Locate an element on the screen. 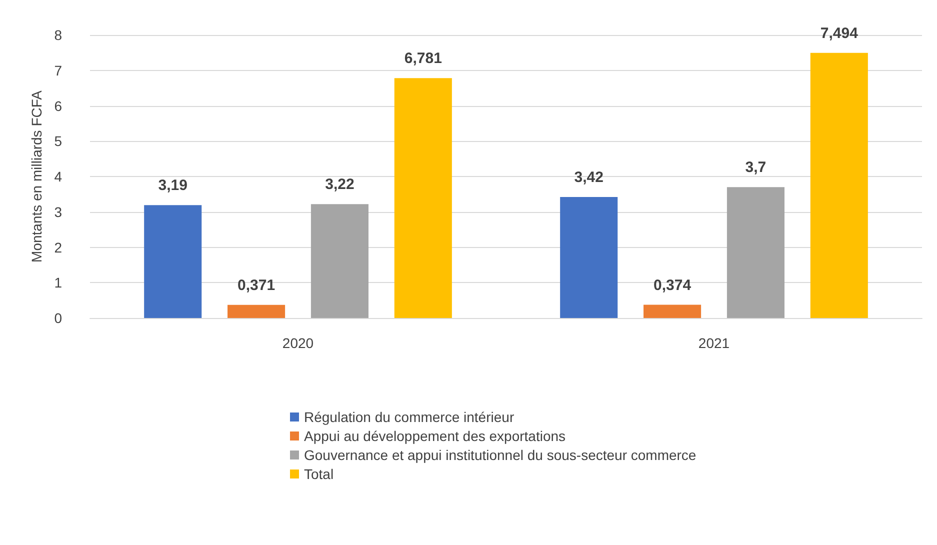 Image resolution: width=937 pixels, height=545 pixels. data-label: 0,374 is located at coordinates (673, 285).